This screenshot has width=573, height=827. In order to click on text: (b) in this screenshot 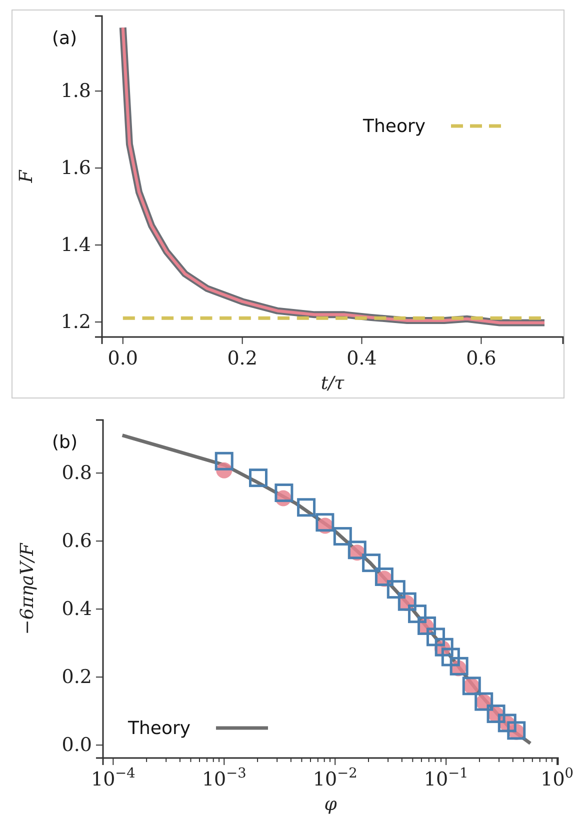, I will do `click(65, 442)`.